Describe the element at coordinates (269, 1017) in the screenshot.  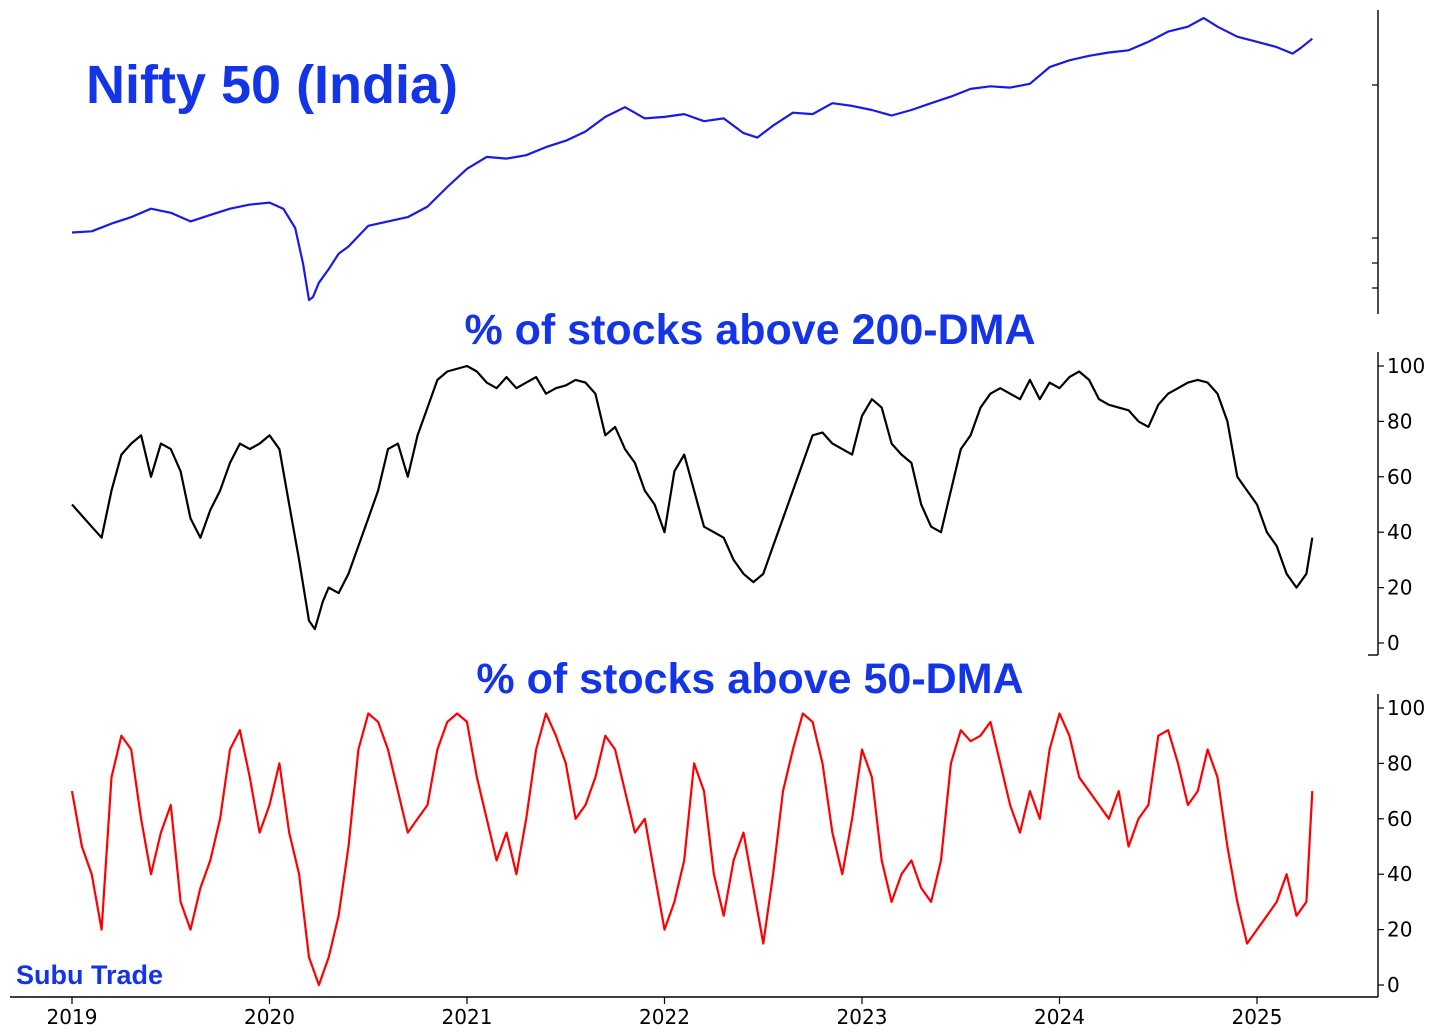
I see `x-tick-label-2020: 2020` at that location.